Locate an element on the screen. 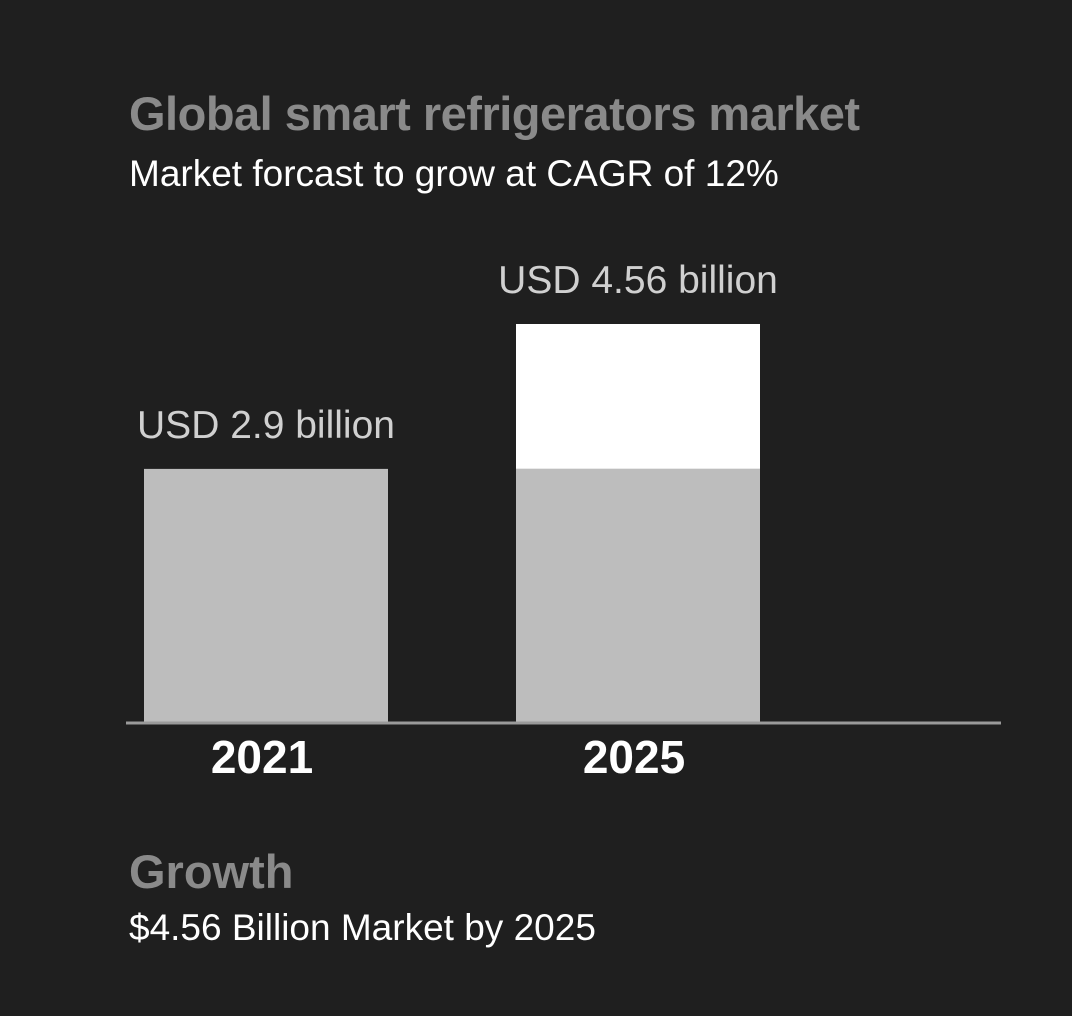  growth-summary: $4.56 Billion Market by 2025 is located at coordinates (362, 927).